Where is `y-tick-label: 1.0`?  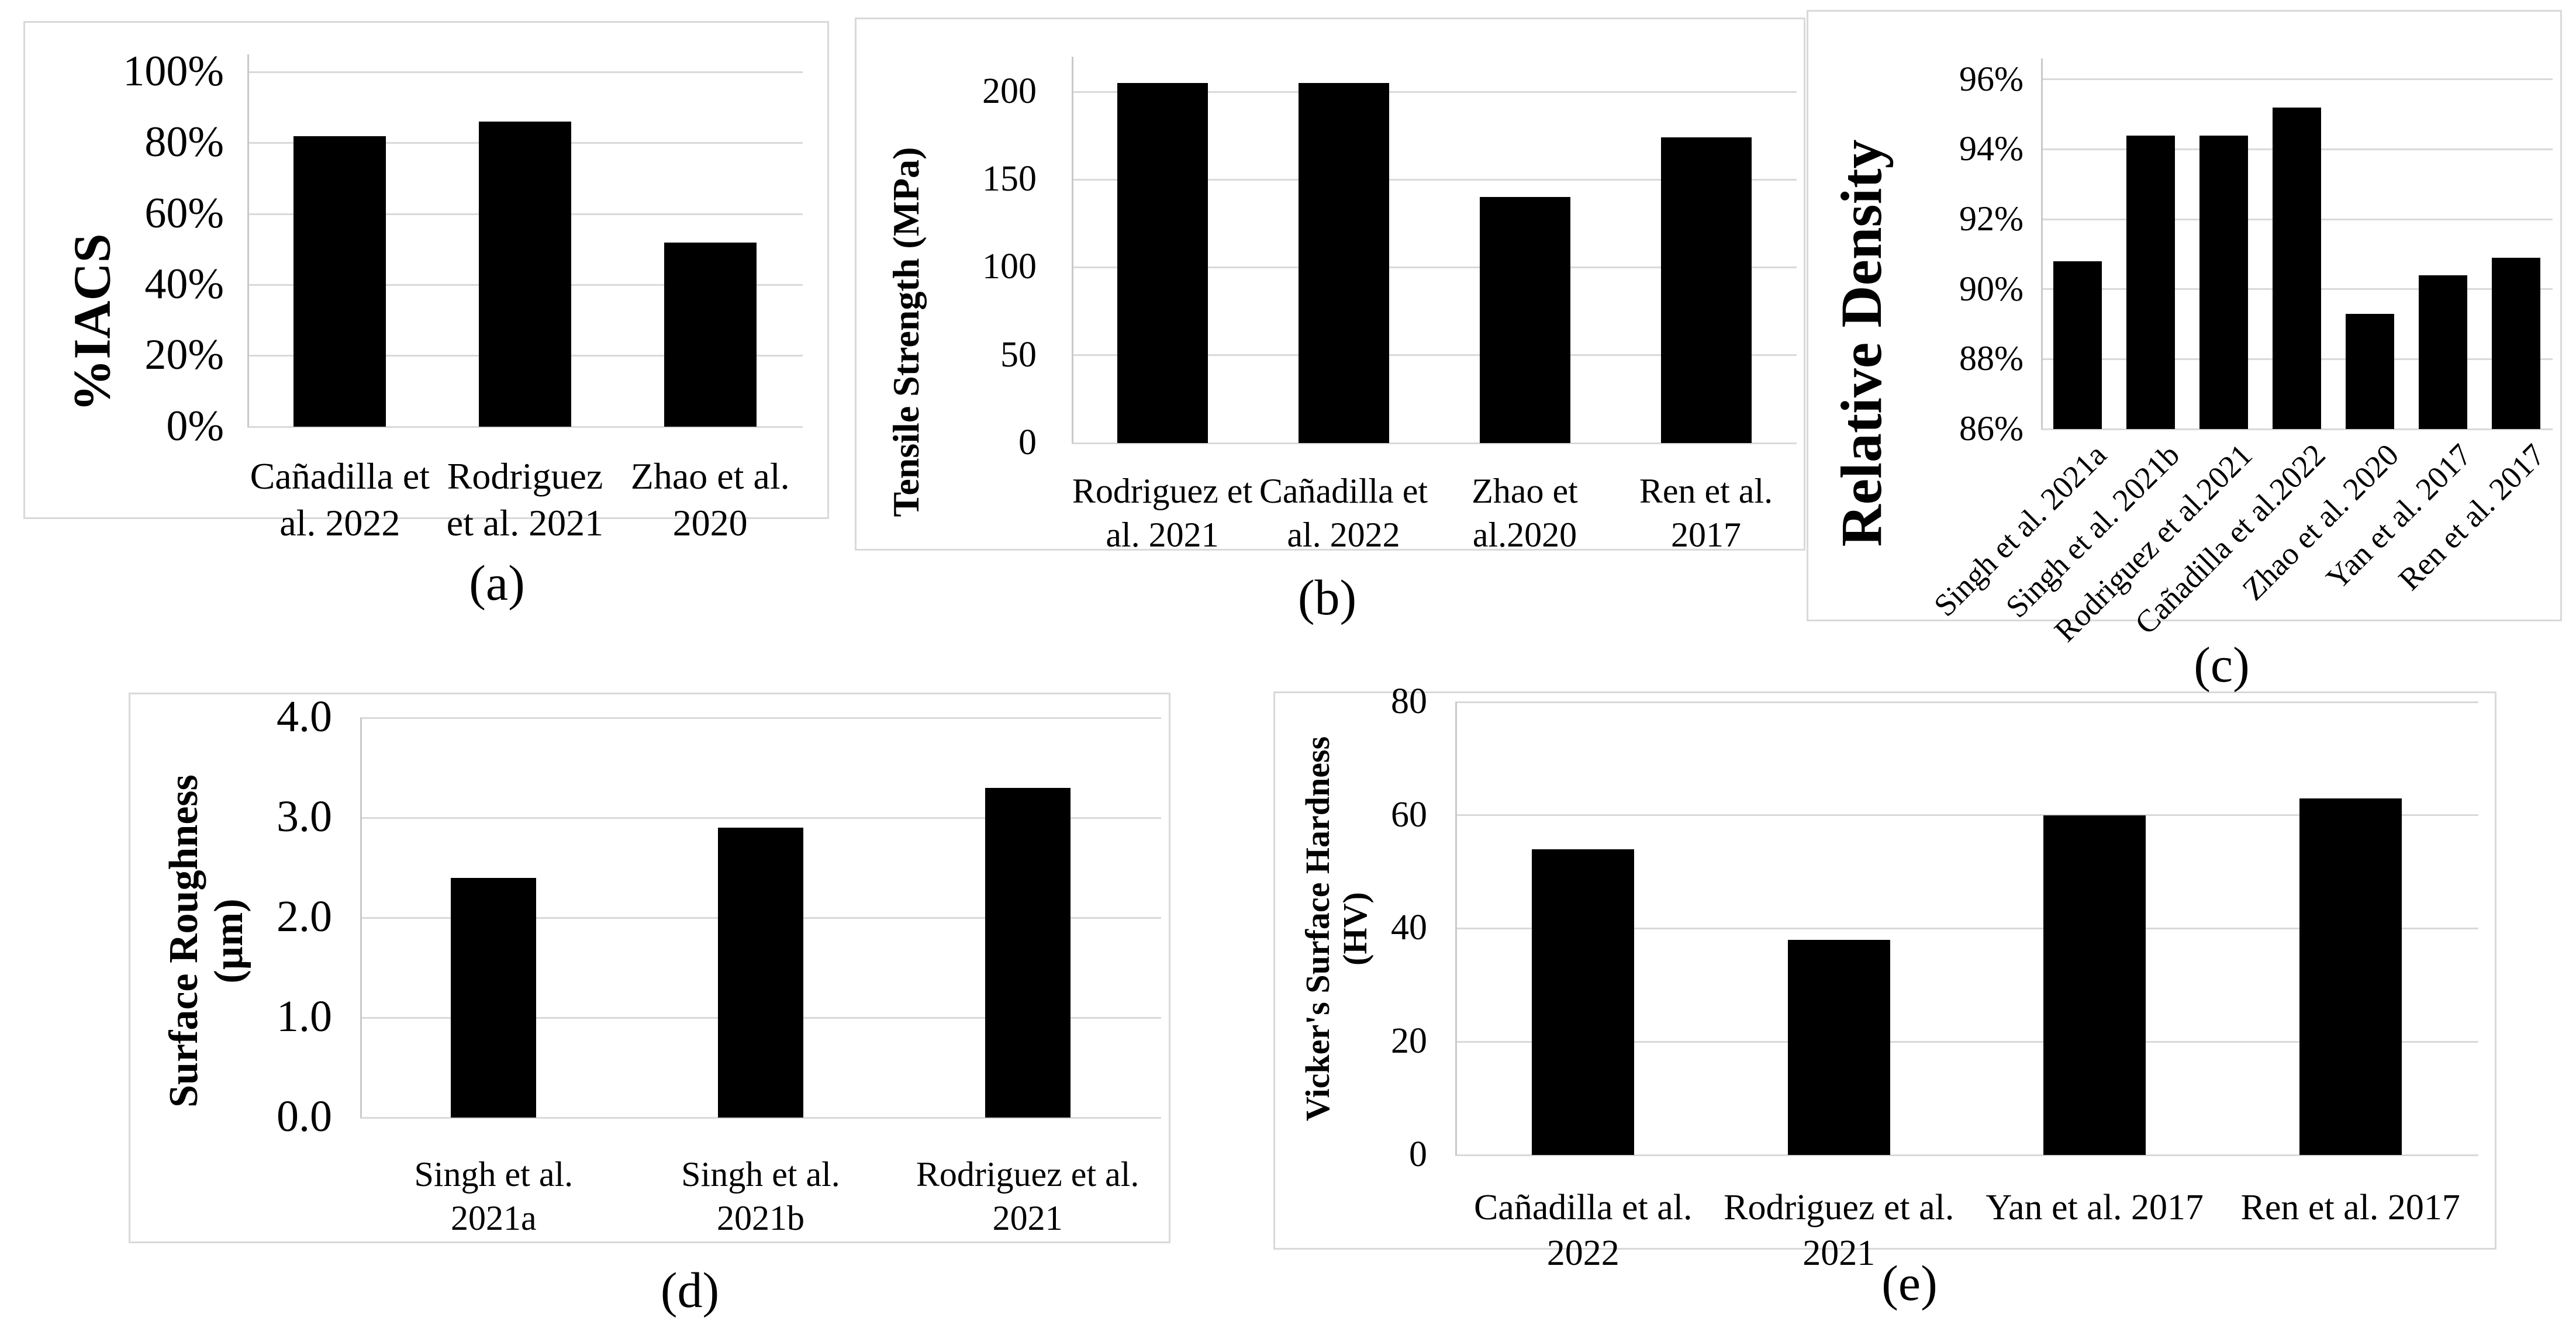 y-tick-label: 1.0 is located at coordinates (304, 1017).